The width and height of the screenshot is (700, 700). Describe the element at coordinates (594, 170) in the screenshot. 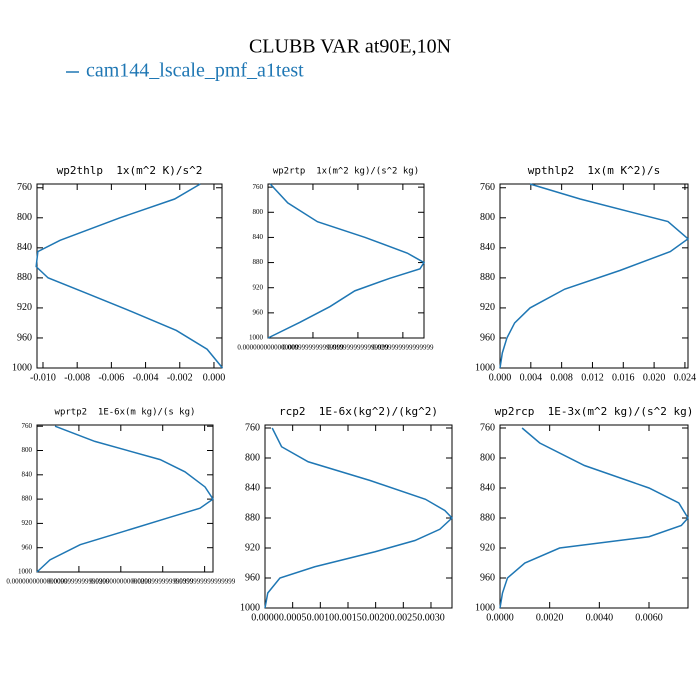

I see `panel-title: wpthlp2 1x(m K^2)/s` at that location.